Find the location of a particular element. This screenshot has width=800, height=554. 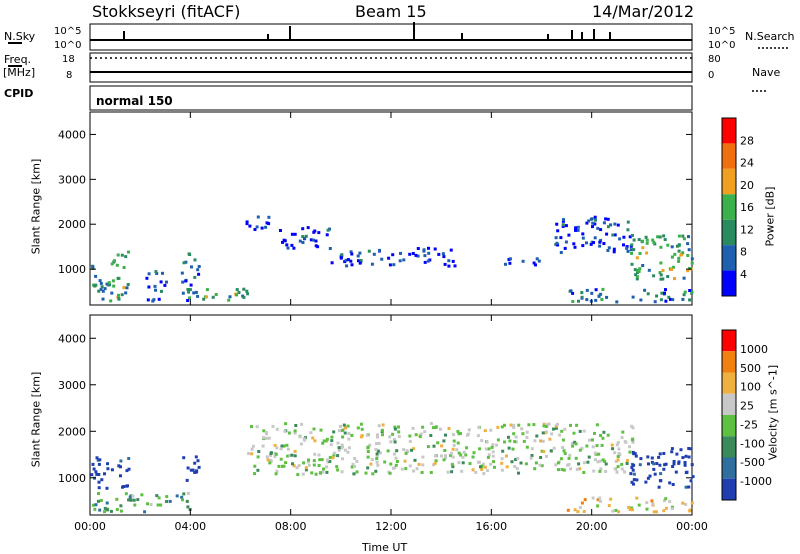

x-tick-label: 00:00 is located at coordinates (90, 526).